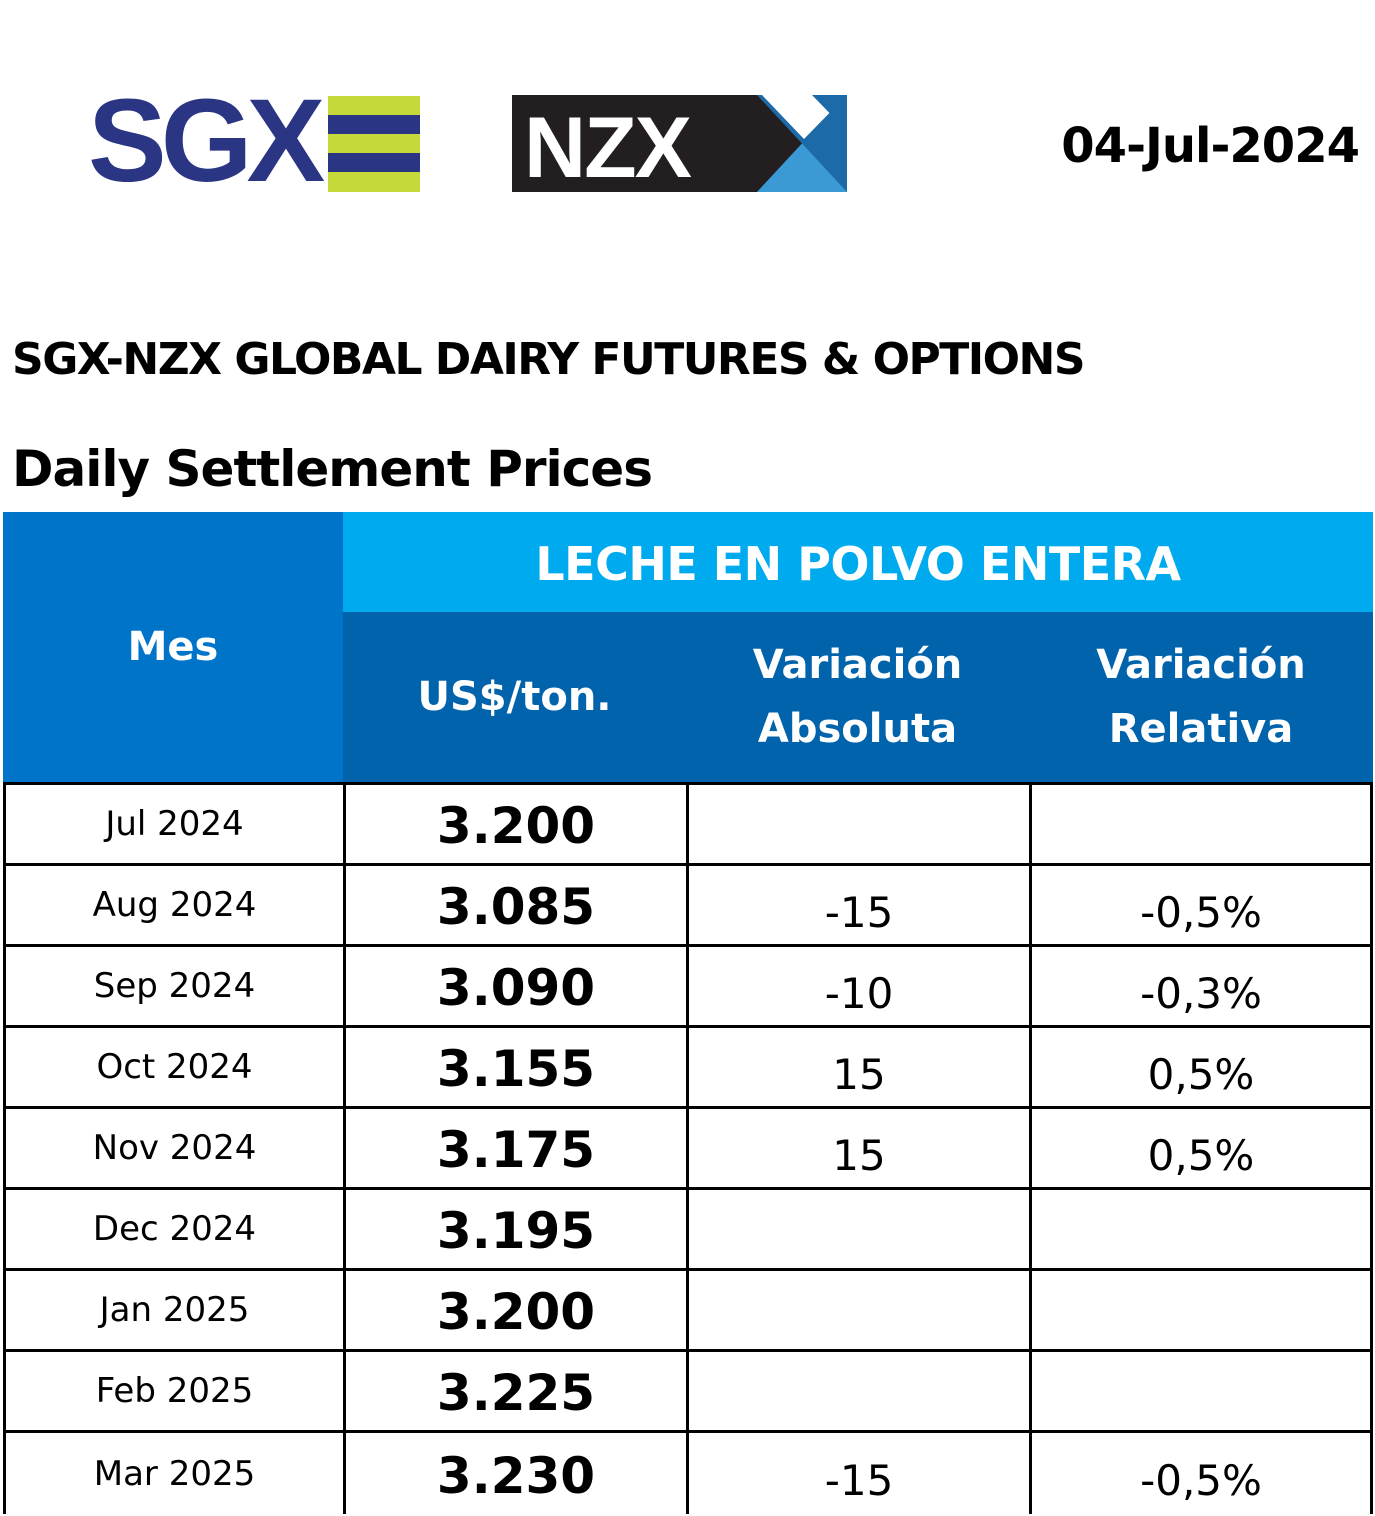  What do you see at coordinates (514, 1067) in the screenshot?
I see `row-price: 3.155` at bounding box center [514, 1067].